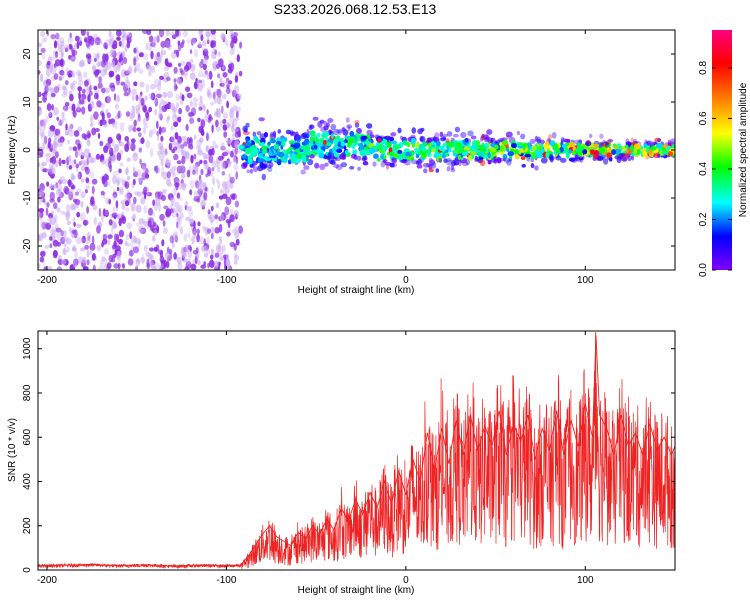 This screenshot has width=750, height=600. I want to click on colorbar-tick-label: 0.2, so click(703, 219).